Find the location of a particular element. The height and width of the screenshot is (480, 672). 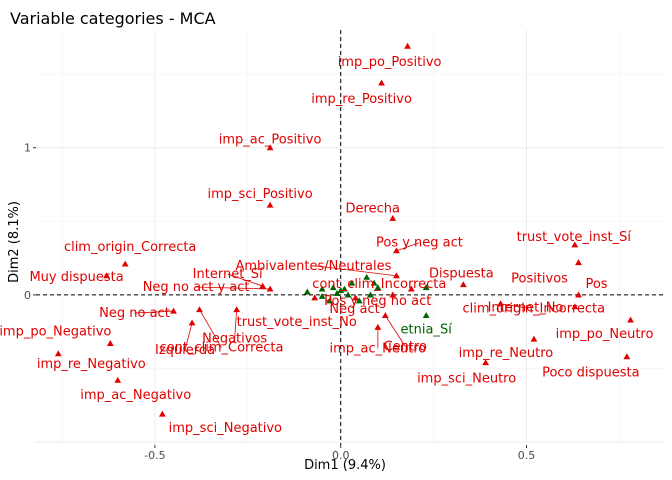

point-imp-re-positivo is located at coordinates (381, 83).